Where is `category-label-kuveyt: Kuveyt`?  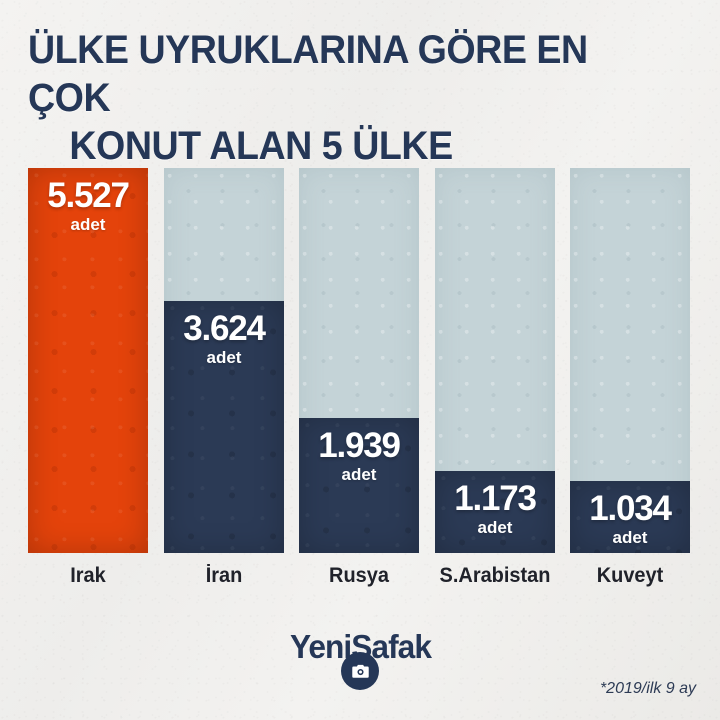
category-label-kuveyt: Kuveyt is located at coordinates (630, 575).